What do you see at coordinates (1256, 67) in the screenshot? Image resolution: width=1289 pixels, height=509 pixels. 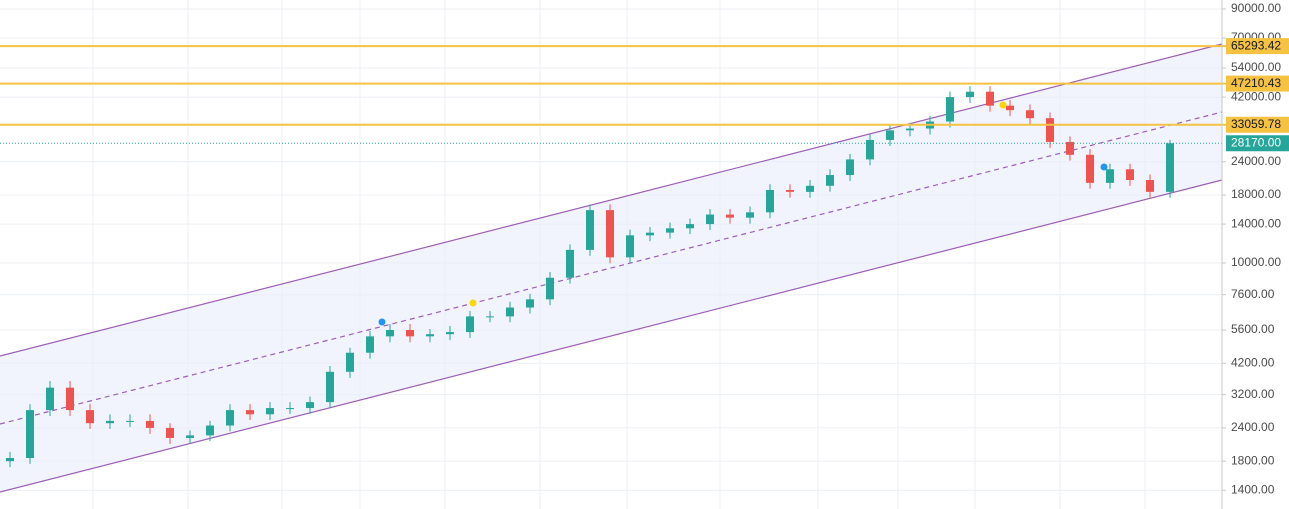 I see `y-tick-label: 54000.00` at bounding box center [1256, 67].